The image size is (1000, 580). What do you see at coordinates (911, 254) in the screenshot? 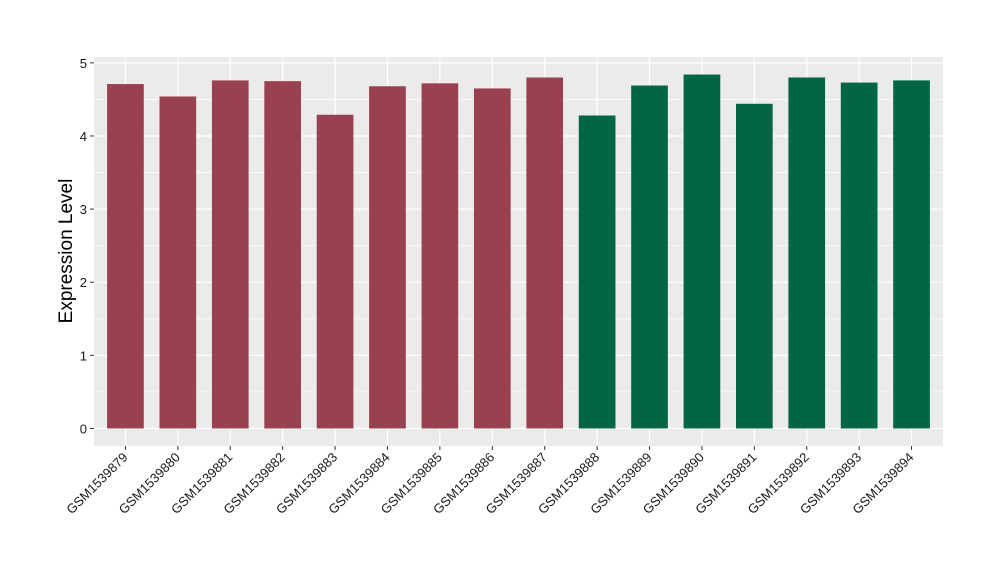
I see `bar-GSM1539894` at bounding box center [911, 254].